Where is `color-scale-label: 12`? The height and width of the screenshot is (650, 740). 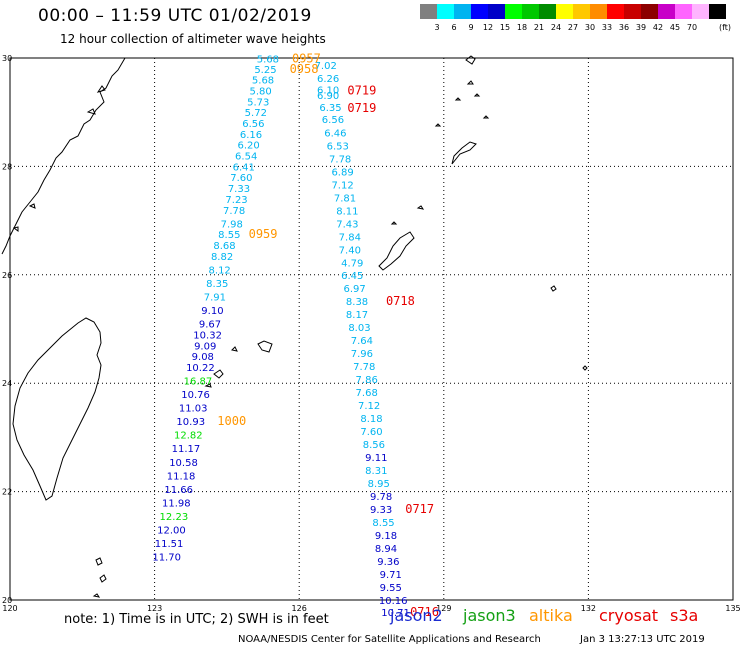 color-scale-label: 12 is located at coordinates (488, 27).